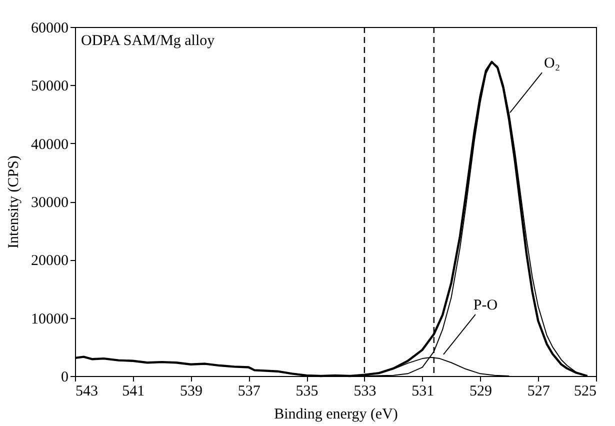 The image size is (615, 426). What do you see at coordinates (249, 392) in the screenshot?
I see `x-tick-label: 537` at bounding box center [249, 392].